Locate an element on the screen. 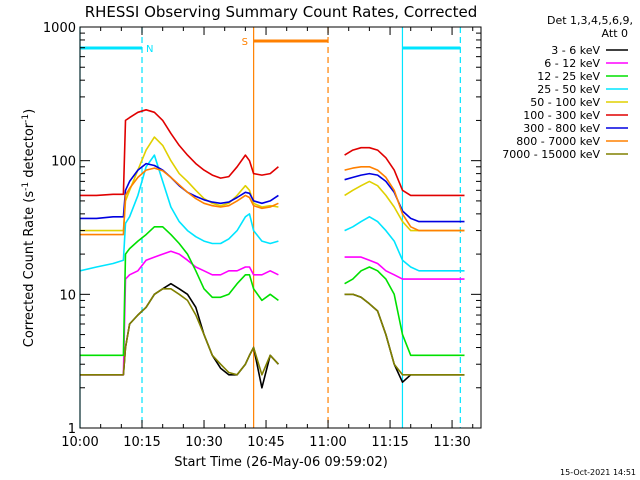  y-tick-label-100: 100 is located at coordinates (63, 162).